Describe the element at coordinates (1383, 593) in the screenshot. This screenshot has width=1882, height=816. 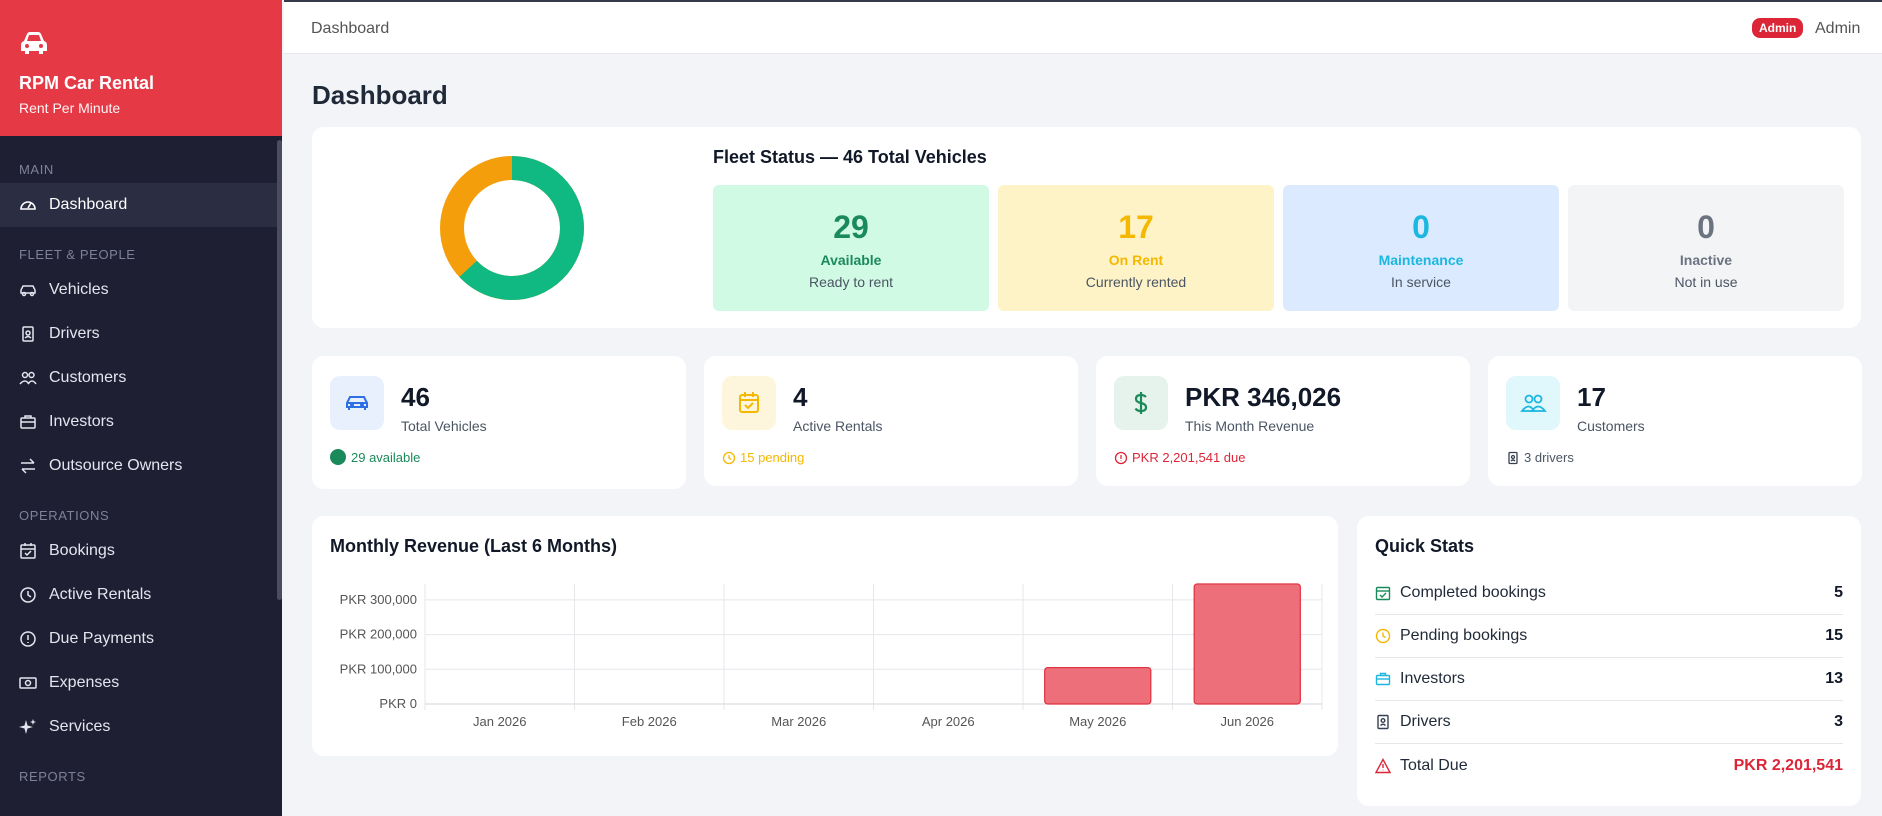
I see `calendar-check-icon` at that location.